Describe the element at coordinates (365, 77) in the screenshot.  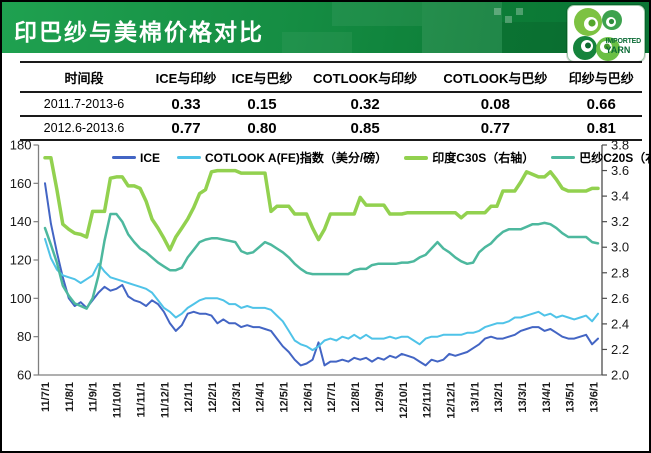
I see `table-header-cell: COTLOOK与印纱` at that location.